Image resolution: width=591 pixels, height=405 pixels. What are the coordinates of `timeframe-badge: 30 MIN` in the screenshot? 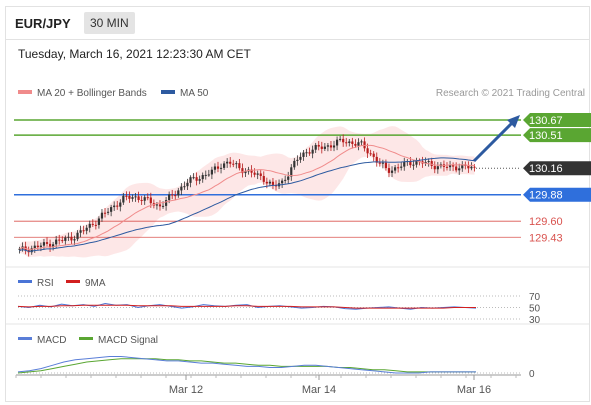 It's located at (109, 23).